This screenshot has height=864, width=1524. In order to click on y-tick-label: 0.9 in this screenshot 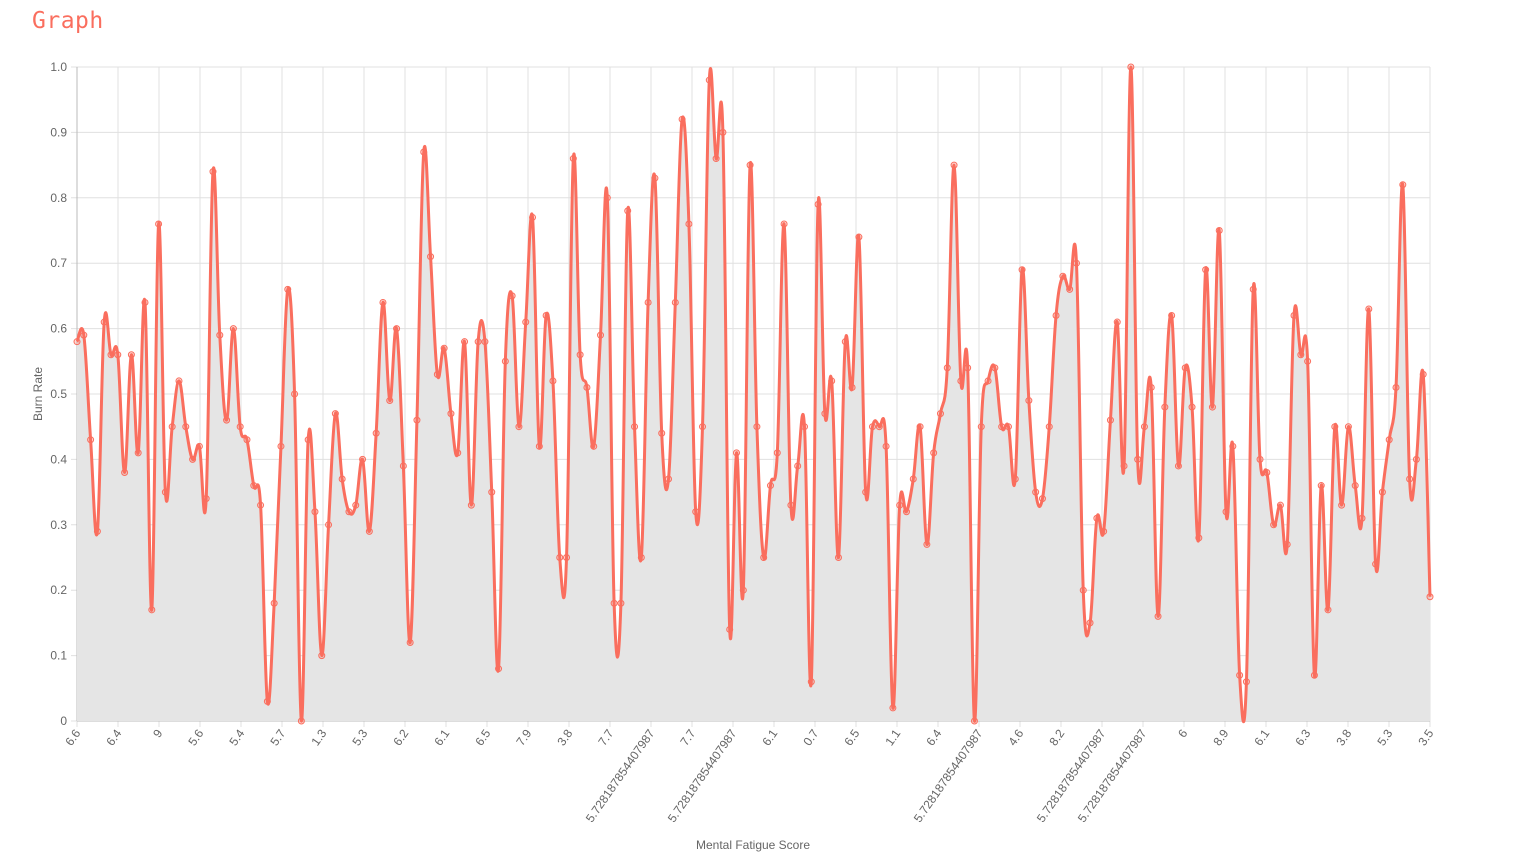, I will do `click(58, 132)`.